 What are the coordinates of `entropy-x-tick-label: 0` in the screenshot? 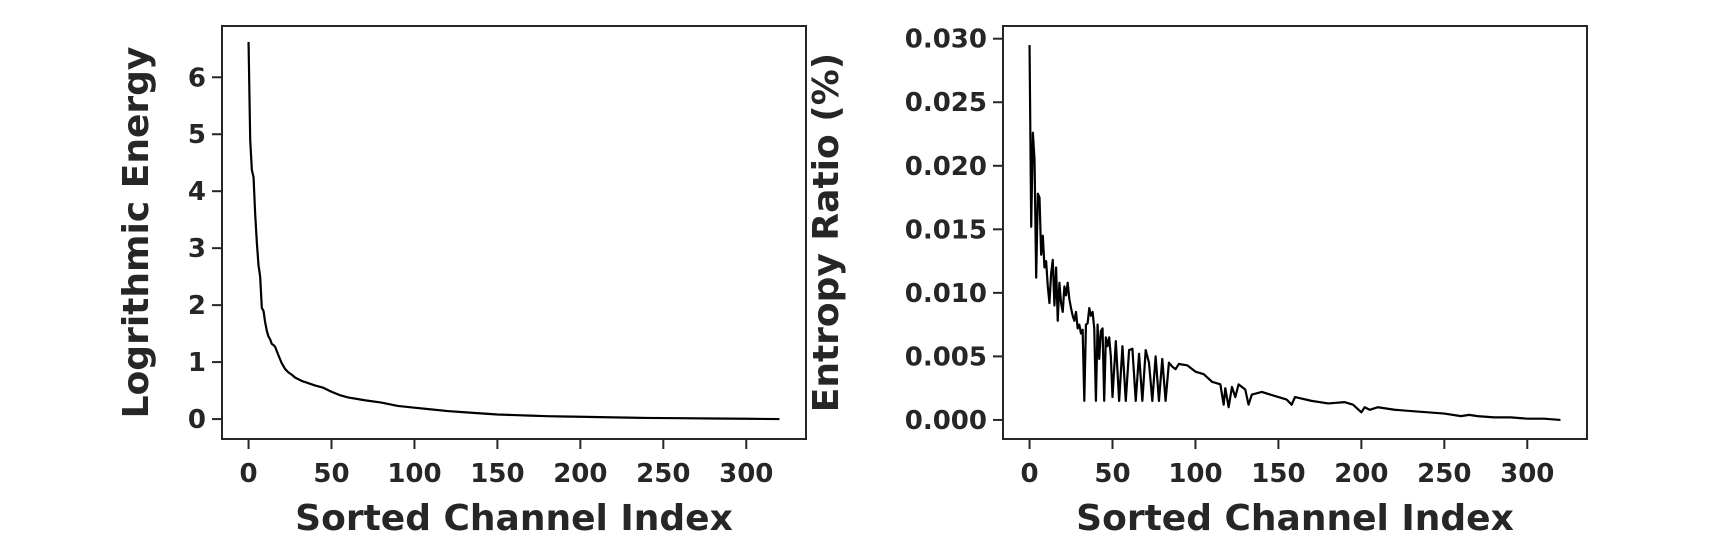 It's located at (1029, 474).